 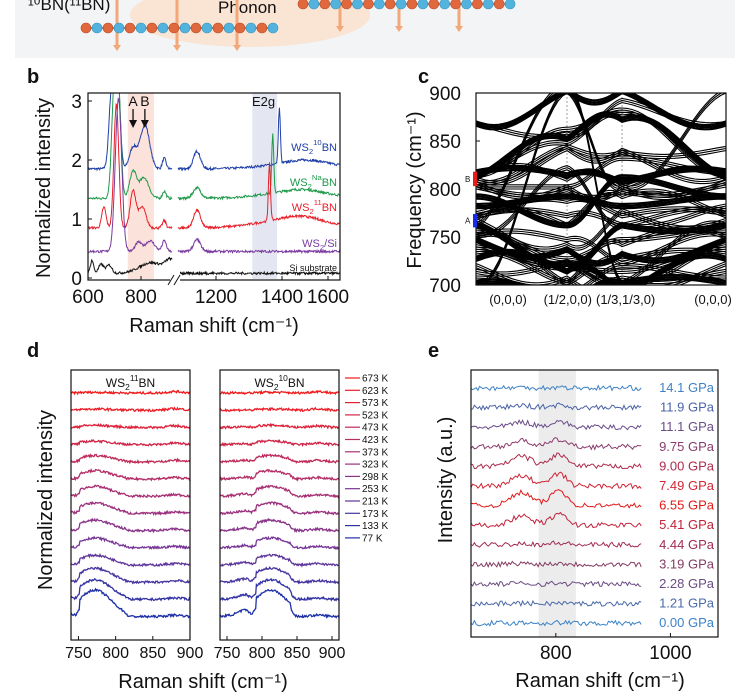 I want to click on series-line-373K, so click(x=279, y=491).